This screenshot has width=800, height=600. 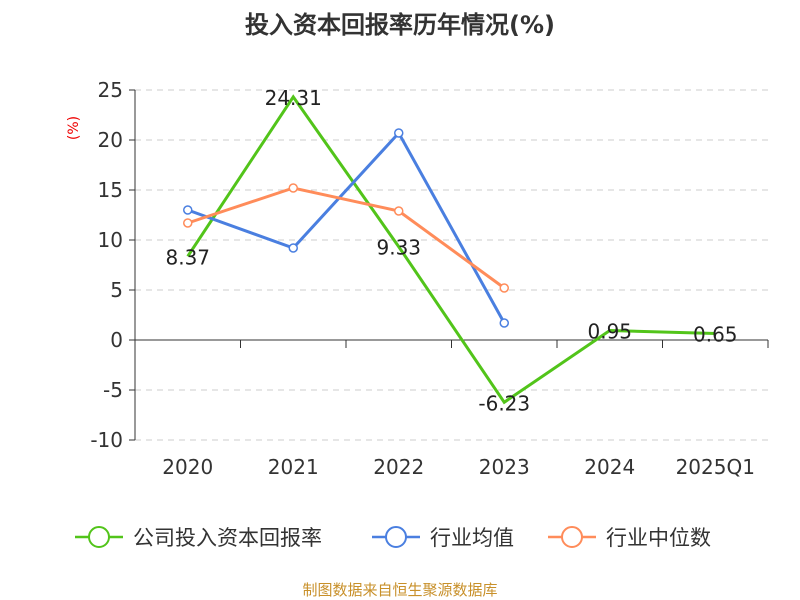 I want to click on x-tick-label: 2023, so click(x=504, y=467).